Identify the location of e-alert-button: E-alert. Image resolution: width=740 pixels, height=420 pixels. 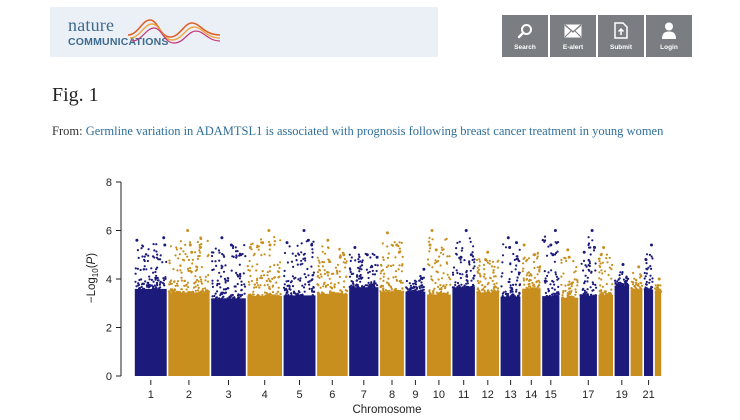
(573, 36).